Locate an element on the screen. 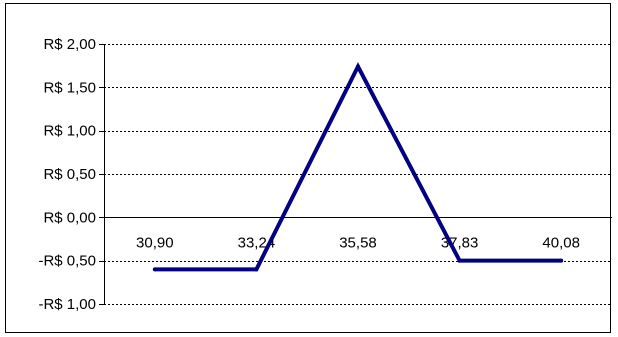 The image size is (618, 337). y-tick-label: R$ 1,50 is located at coordinates (69, 87).